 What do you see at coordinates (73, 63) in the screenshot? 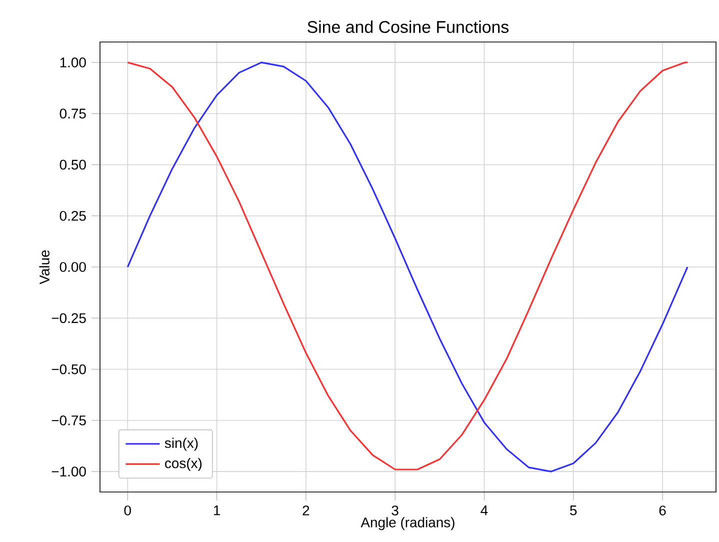
I see `y-tick-label: 1.00` at bounding box center [73, 63].